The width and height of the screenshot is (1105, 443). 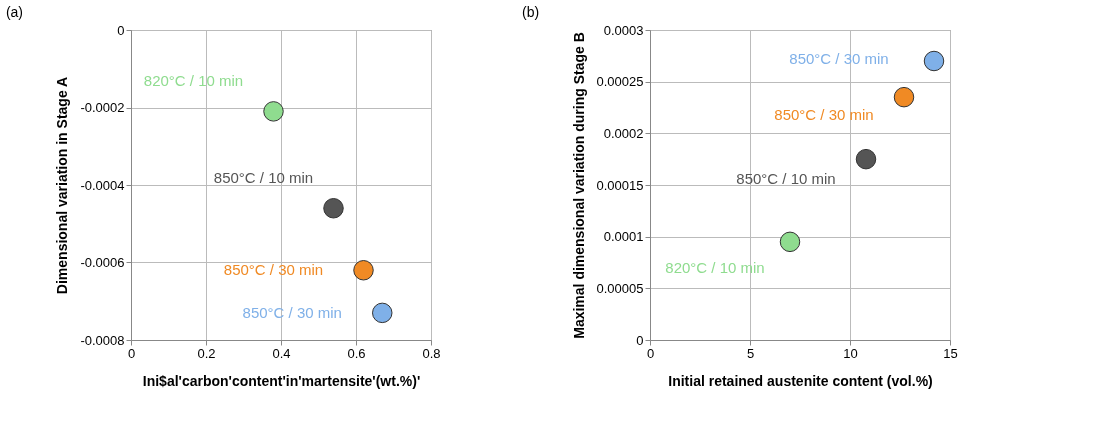 What do you see at coordinates (102, 262) in the screenshot?
I see `y-tick-label: -0.0006` at bounding box center [102, 262].